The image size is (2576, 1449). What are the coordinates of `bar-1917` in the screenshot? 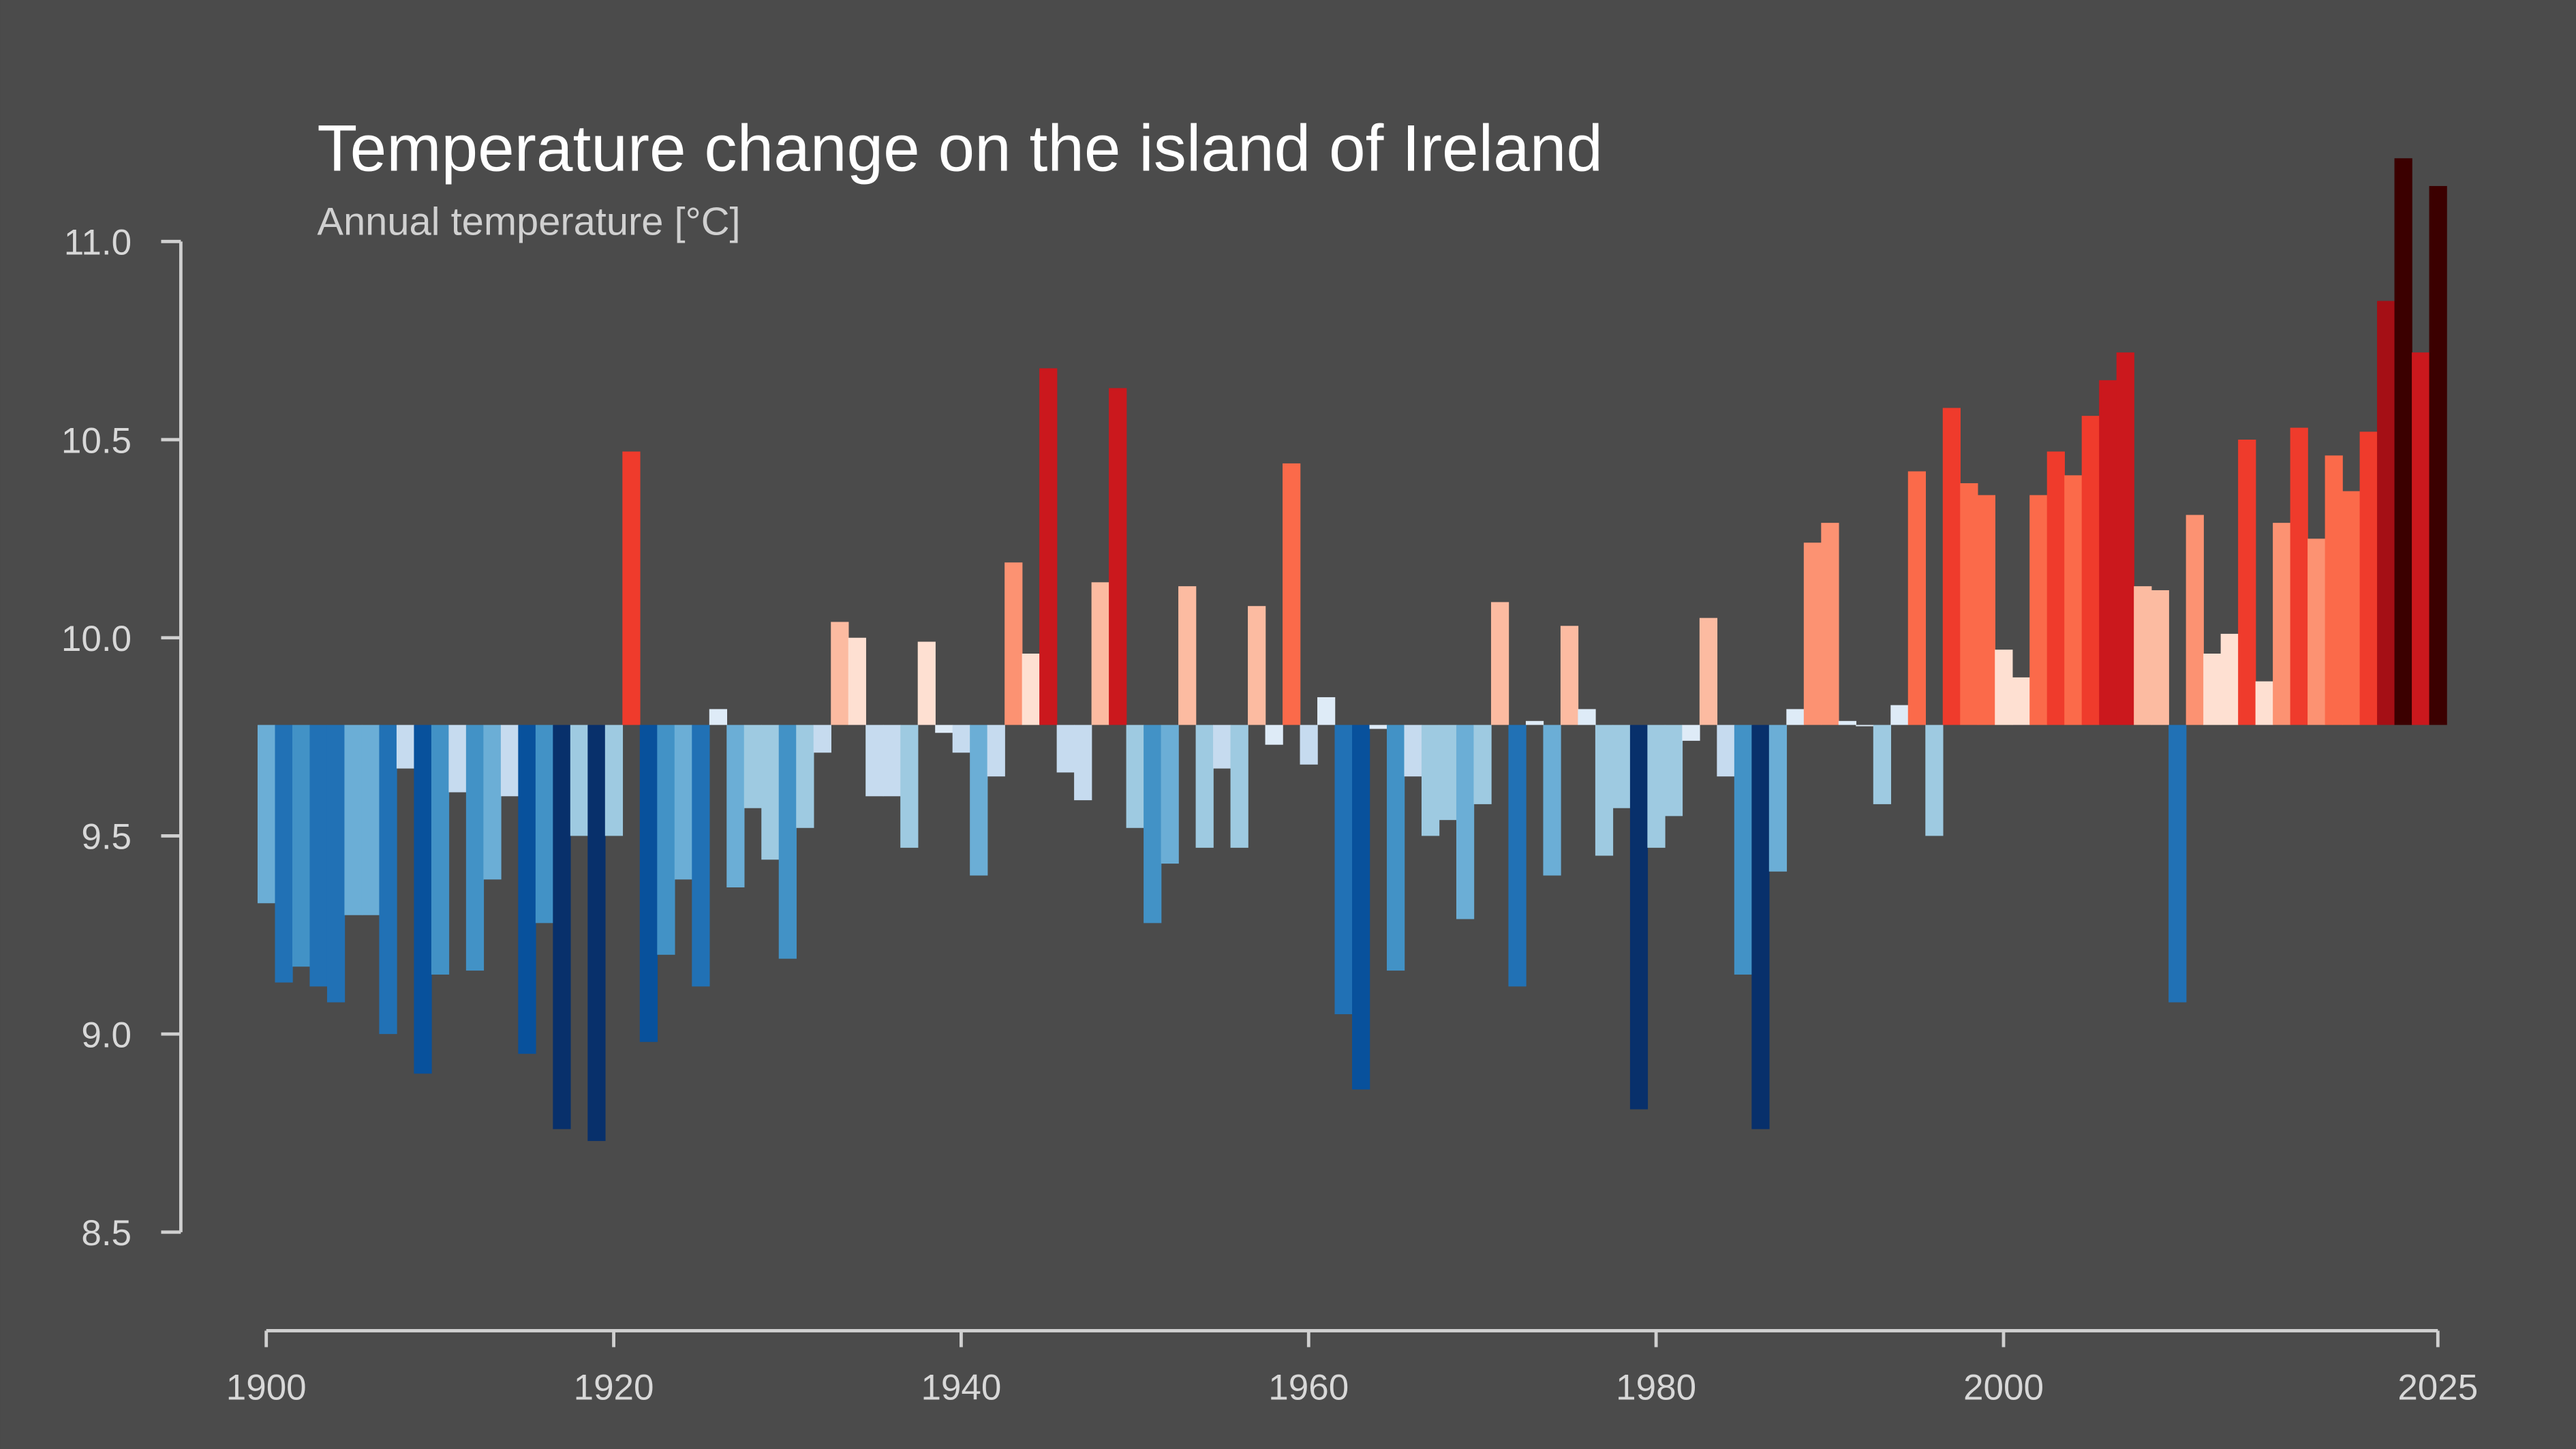 It's located at (562, 927).